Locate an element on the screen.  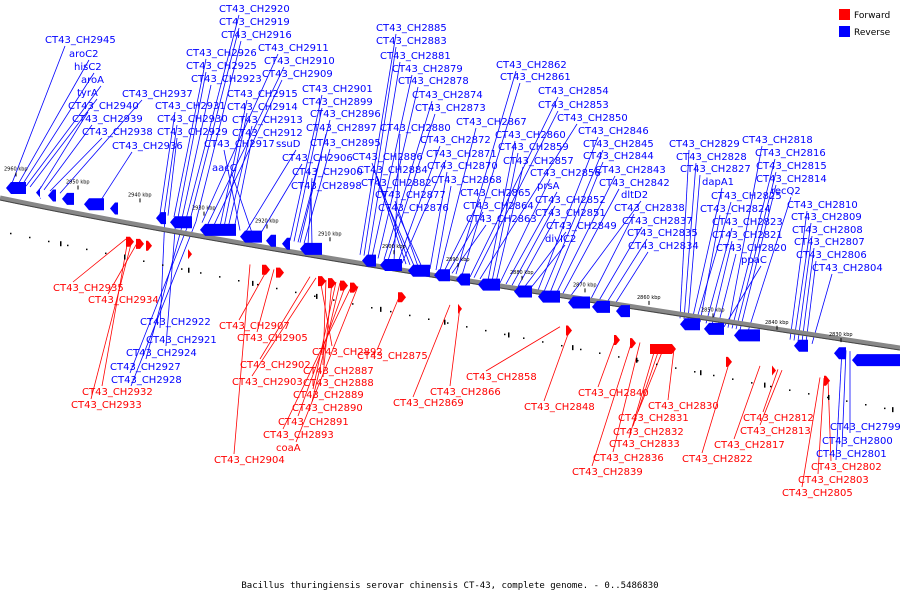
gene-label: CT43_CH2927 is located at coordinates (145, 367).